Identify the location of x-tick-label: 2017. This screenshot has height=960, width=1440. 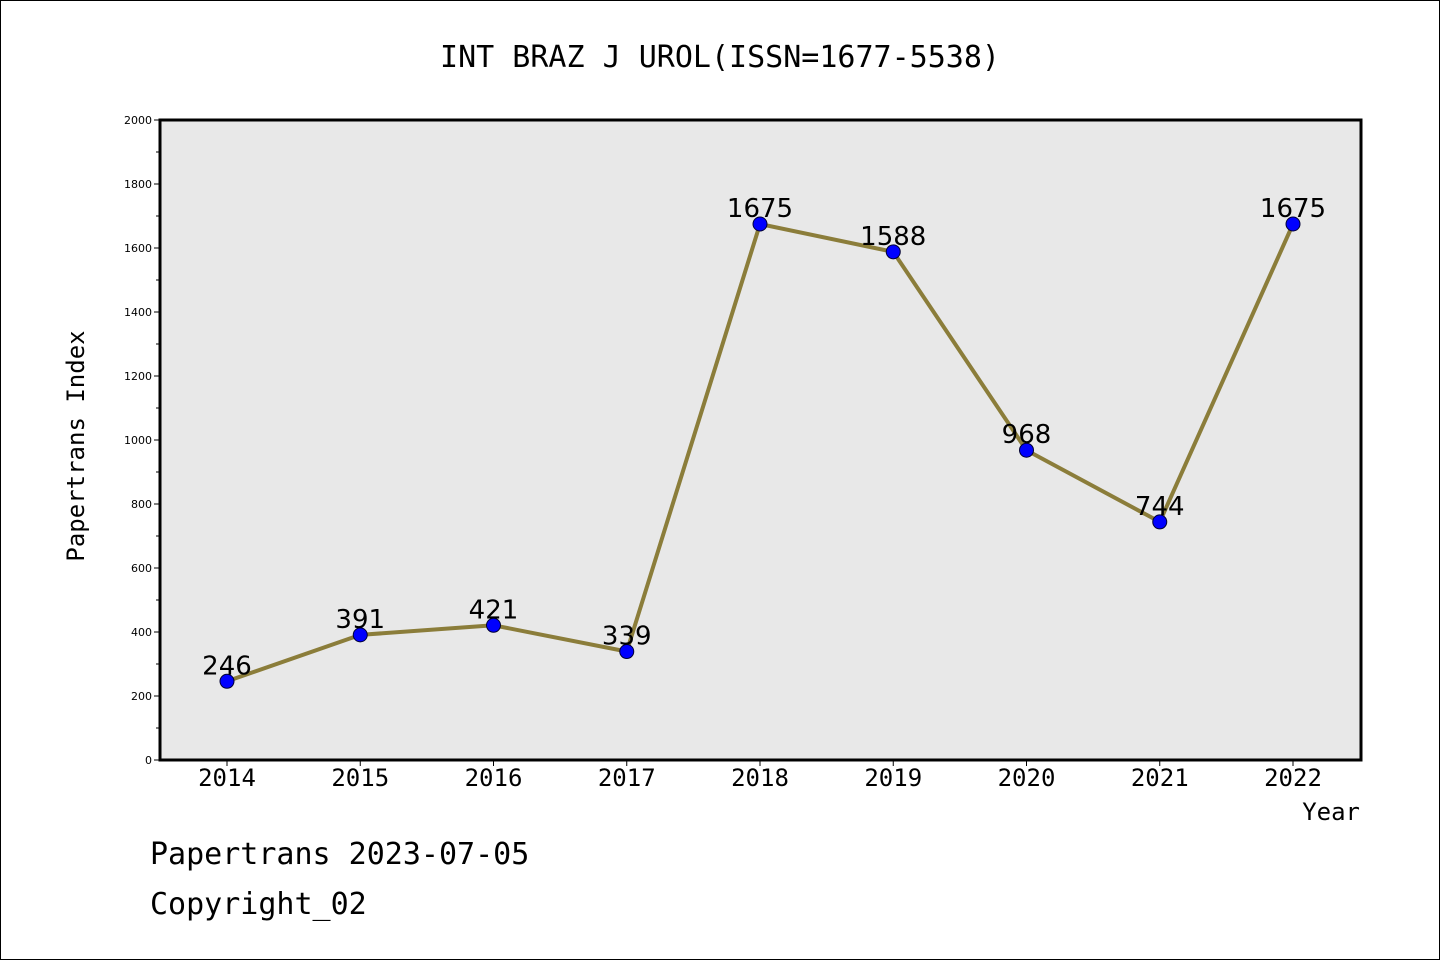
(627, 778).